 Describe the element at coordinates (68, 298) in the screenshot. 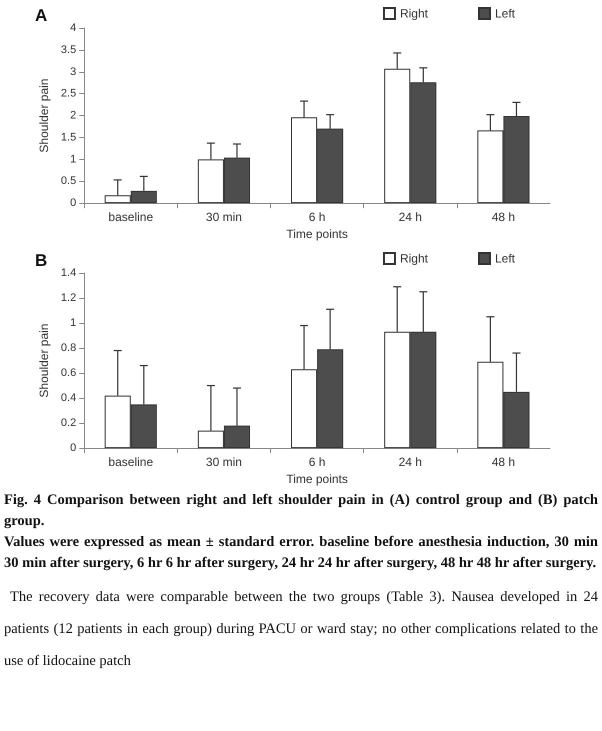

I see `y-tick-label: 1.2` at that location.